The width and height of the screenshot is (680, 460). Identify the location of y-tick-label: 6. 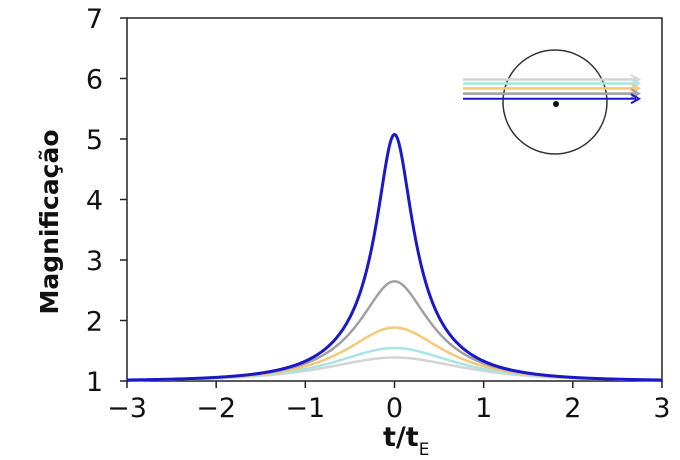
(94, 80).